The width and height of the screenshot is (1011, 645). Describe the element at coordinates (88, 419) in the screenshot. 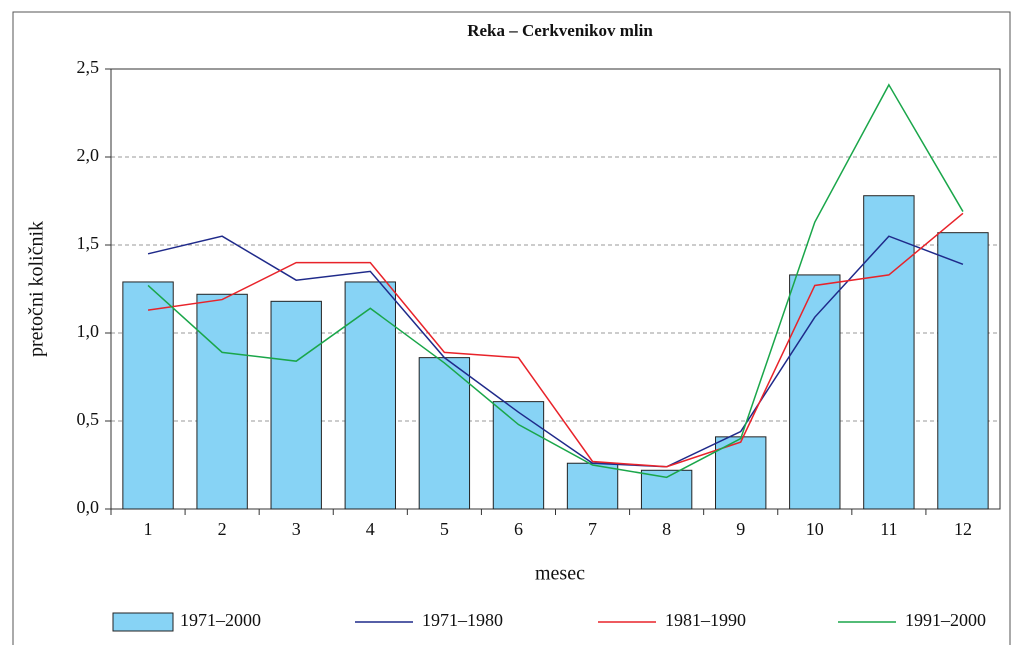

I see `y-tick-label: 0,5` at that location.